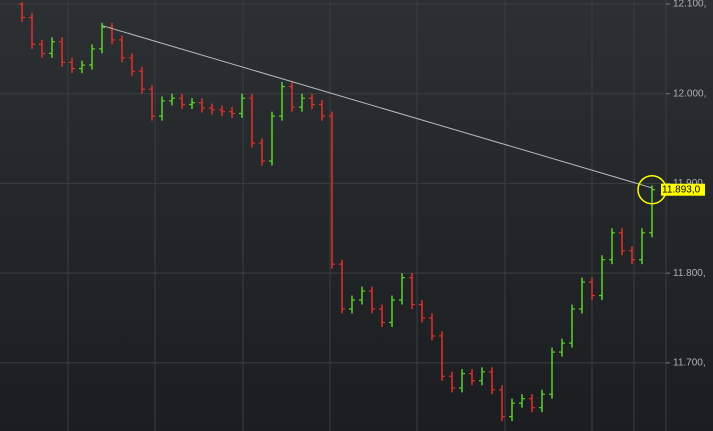 The image size is (713, 431). Describe the element at coordinates (689, 273) in the screenshot. I see `y-tick-label: 11.800,` at that location.